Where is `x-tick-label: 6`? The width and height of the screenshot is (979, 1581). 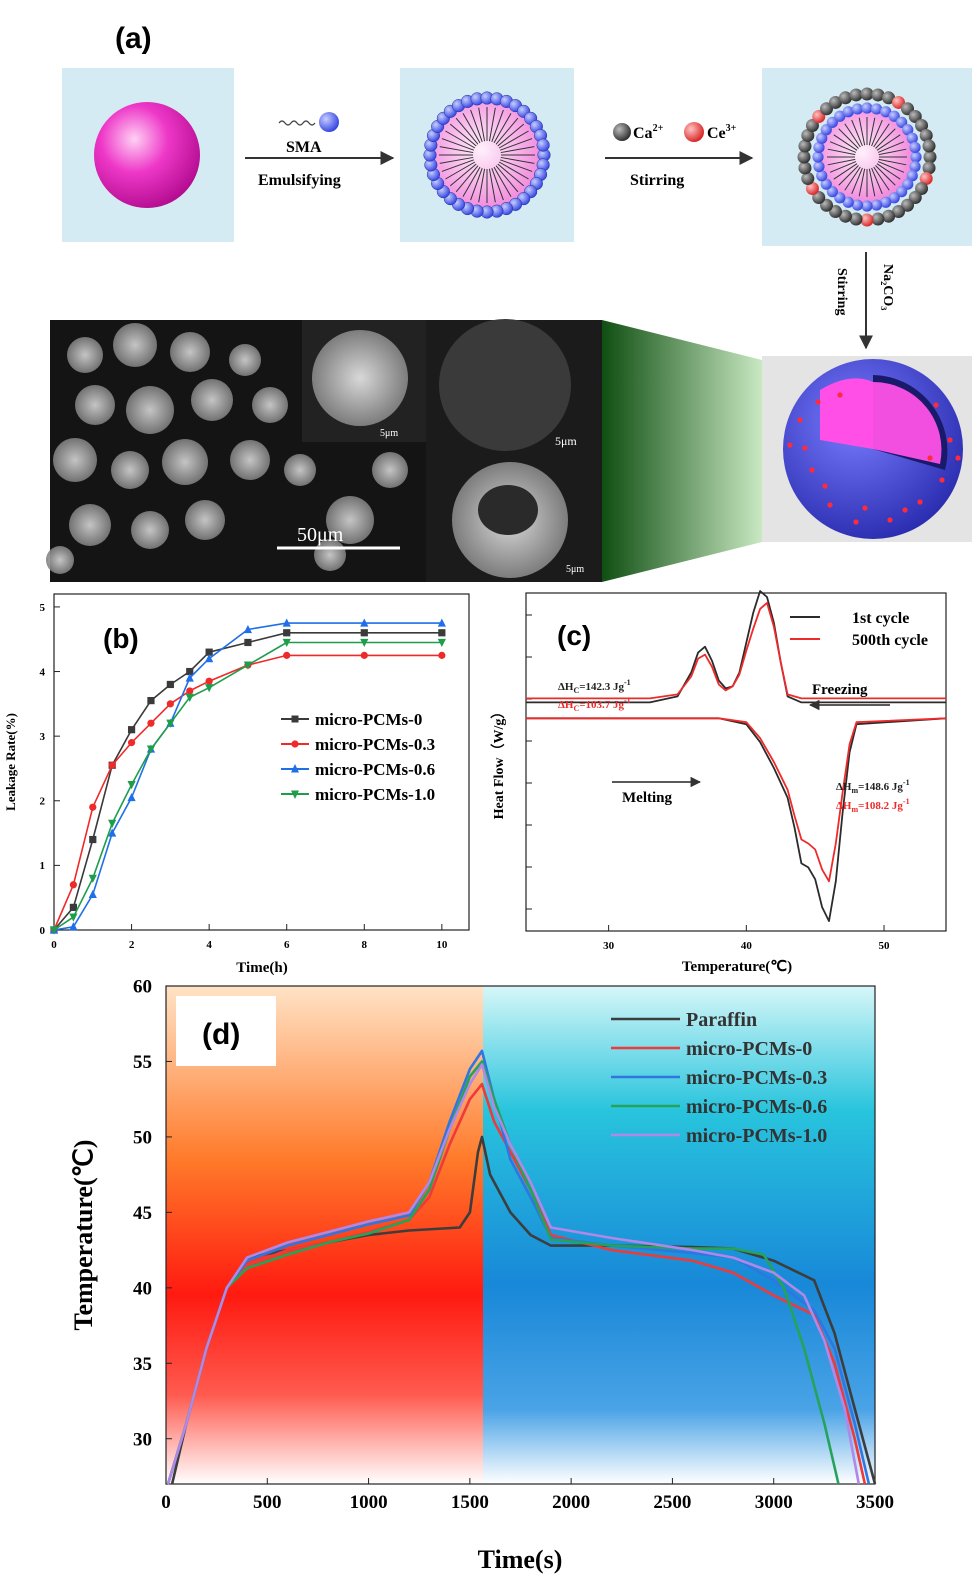 x-tick-label: 6 is located at coordinates (287, 945).